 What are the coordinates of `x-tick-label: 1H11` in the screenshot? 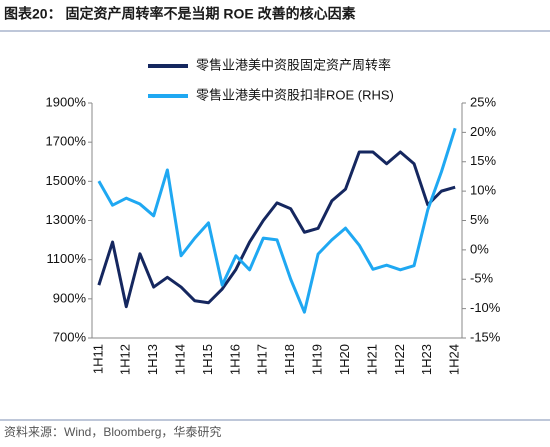 It's located at (97, 359).